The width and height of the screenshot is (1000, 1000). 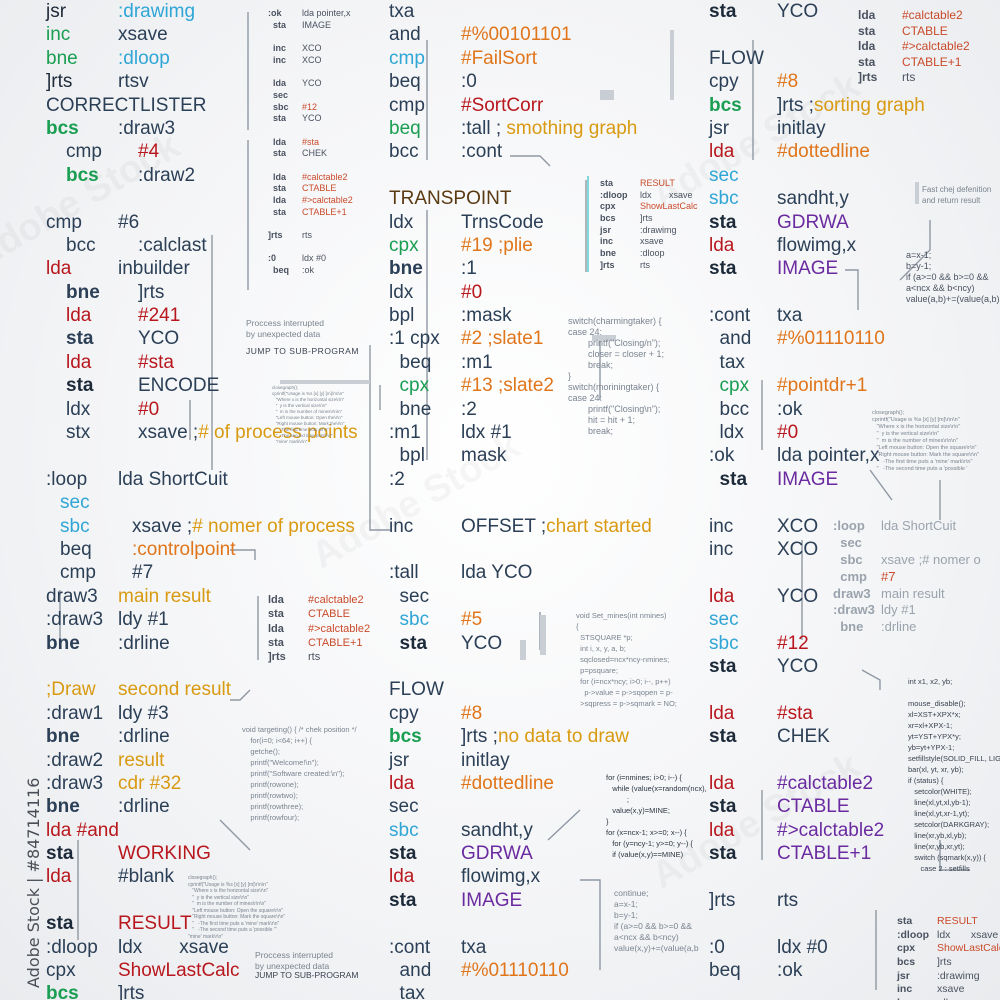 I want to click on code-operand: inbuilder, so click(x=154, y=269).